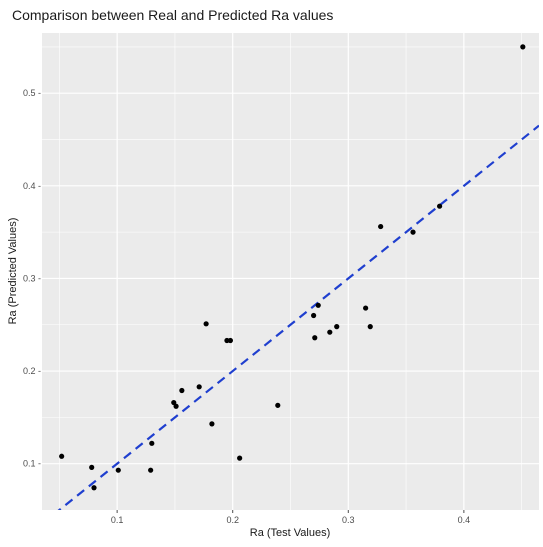  Describe the element at coordinates (290, 517) in the screenshot. I see `x-axis-ticks: 0.1 0.2 0.3 0.4` at that location.